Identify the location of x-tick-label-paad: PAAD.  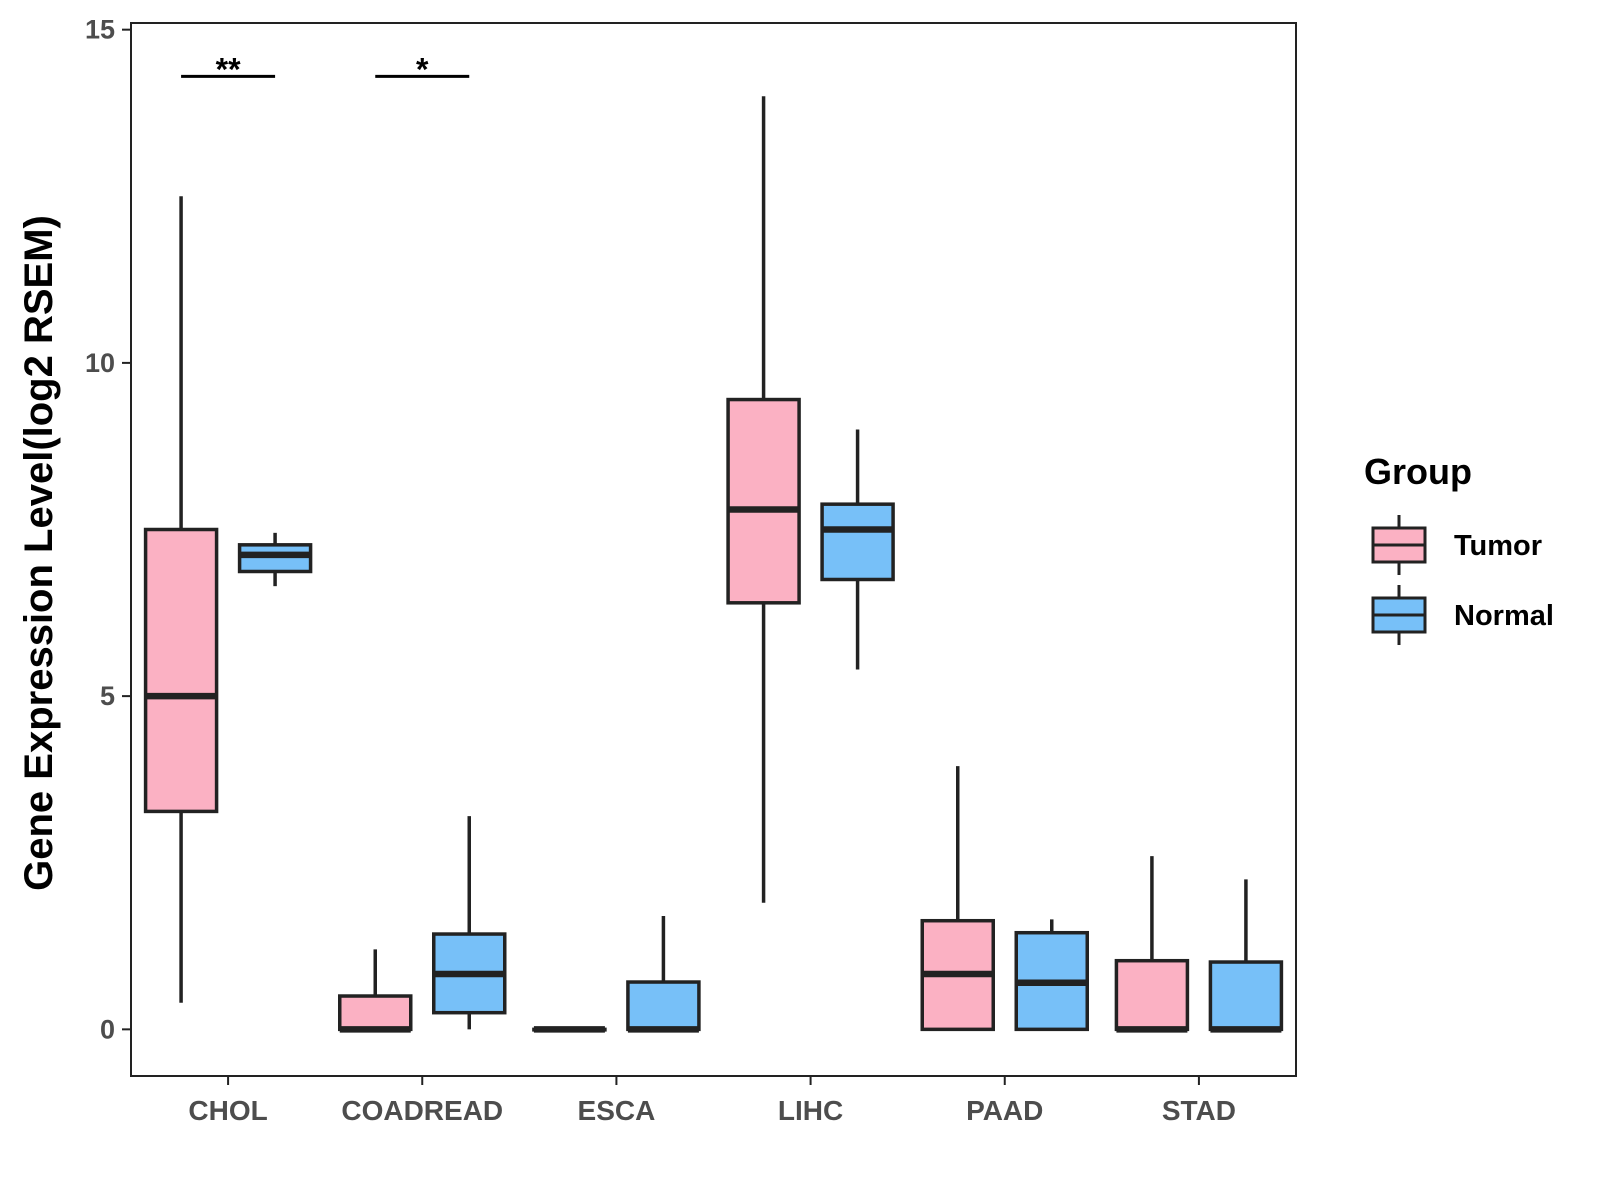
(1004, 1110).